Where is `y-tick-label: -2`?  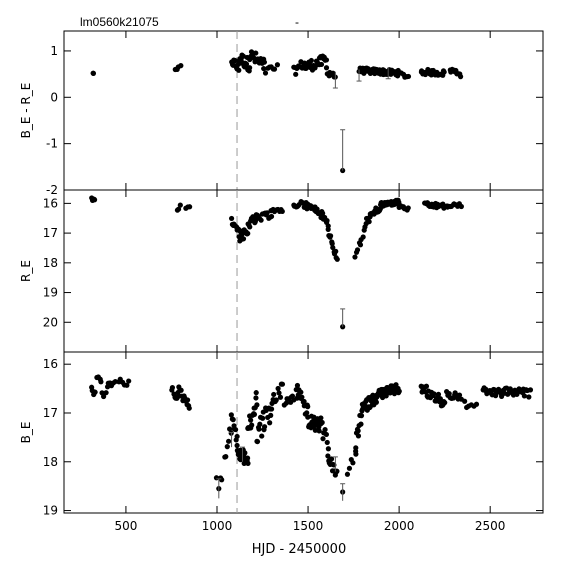 y-tick-label: -2 is located at coordinates (52, 190).